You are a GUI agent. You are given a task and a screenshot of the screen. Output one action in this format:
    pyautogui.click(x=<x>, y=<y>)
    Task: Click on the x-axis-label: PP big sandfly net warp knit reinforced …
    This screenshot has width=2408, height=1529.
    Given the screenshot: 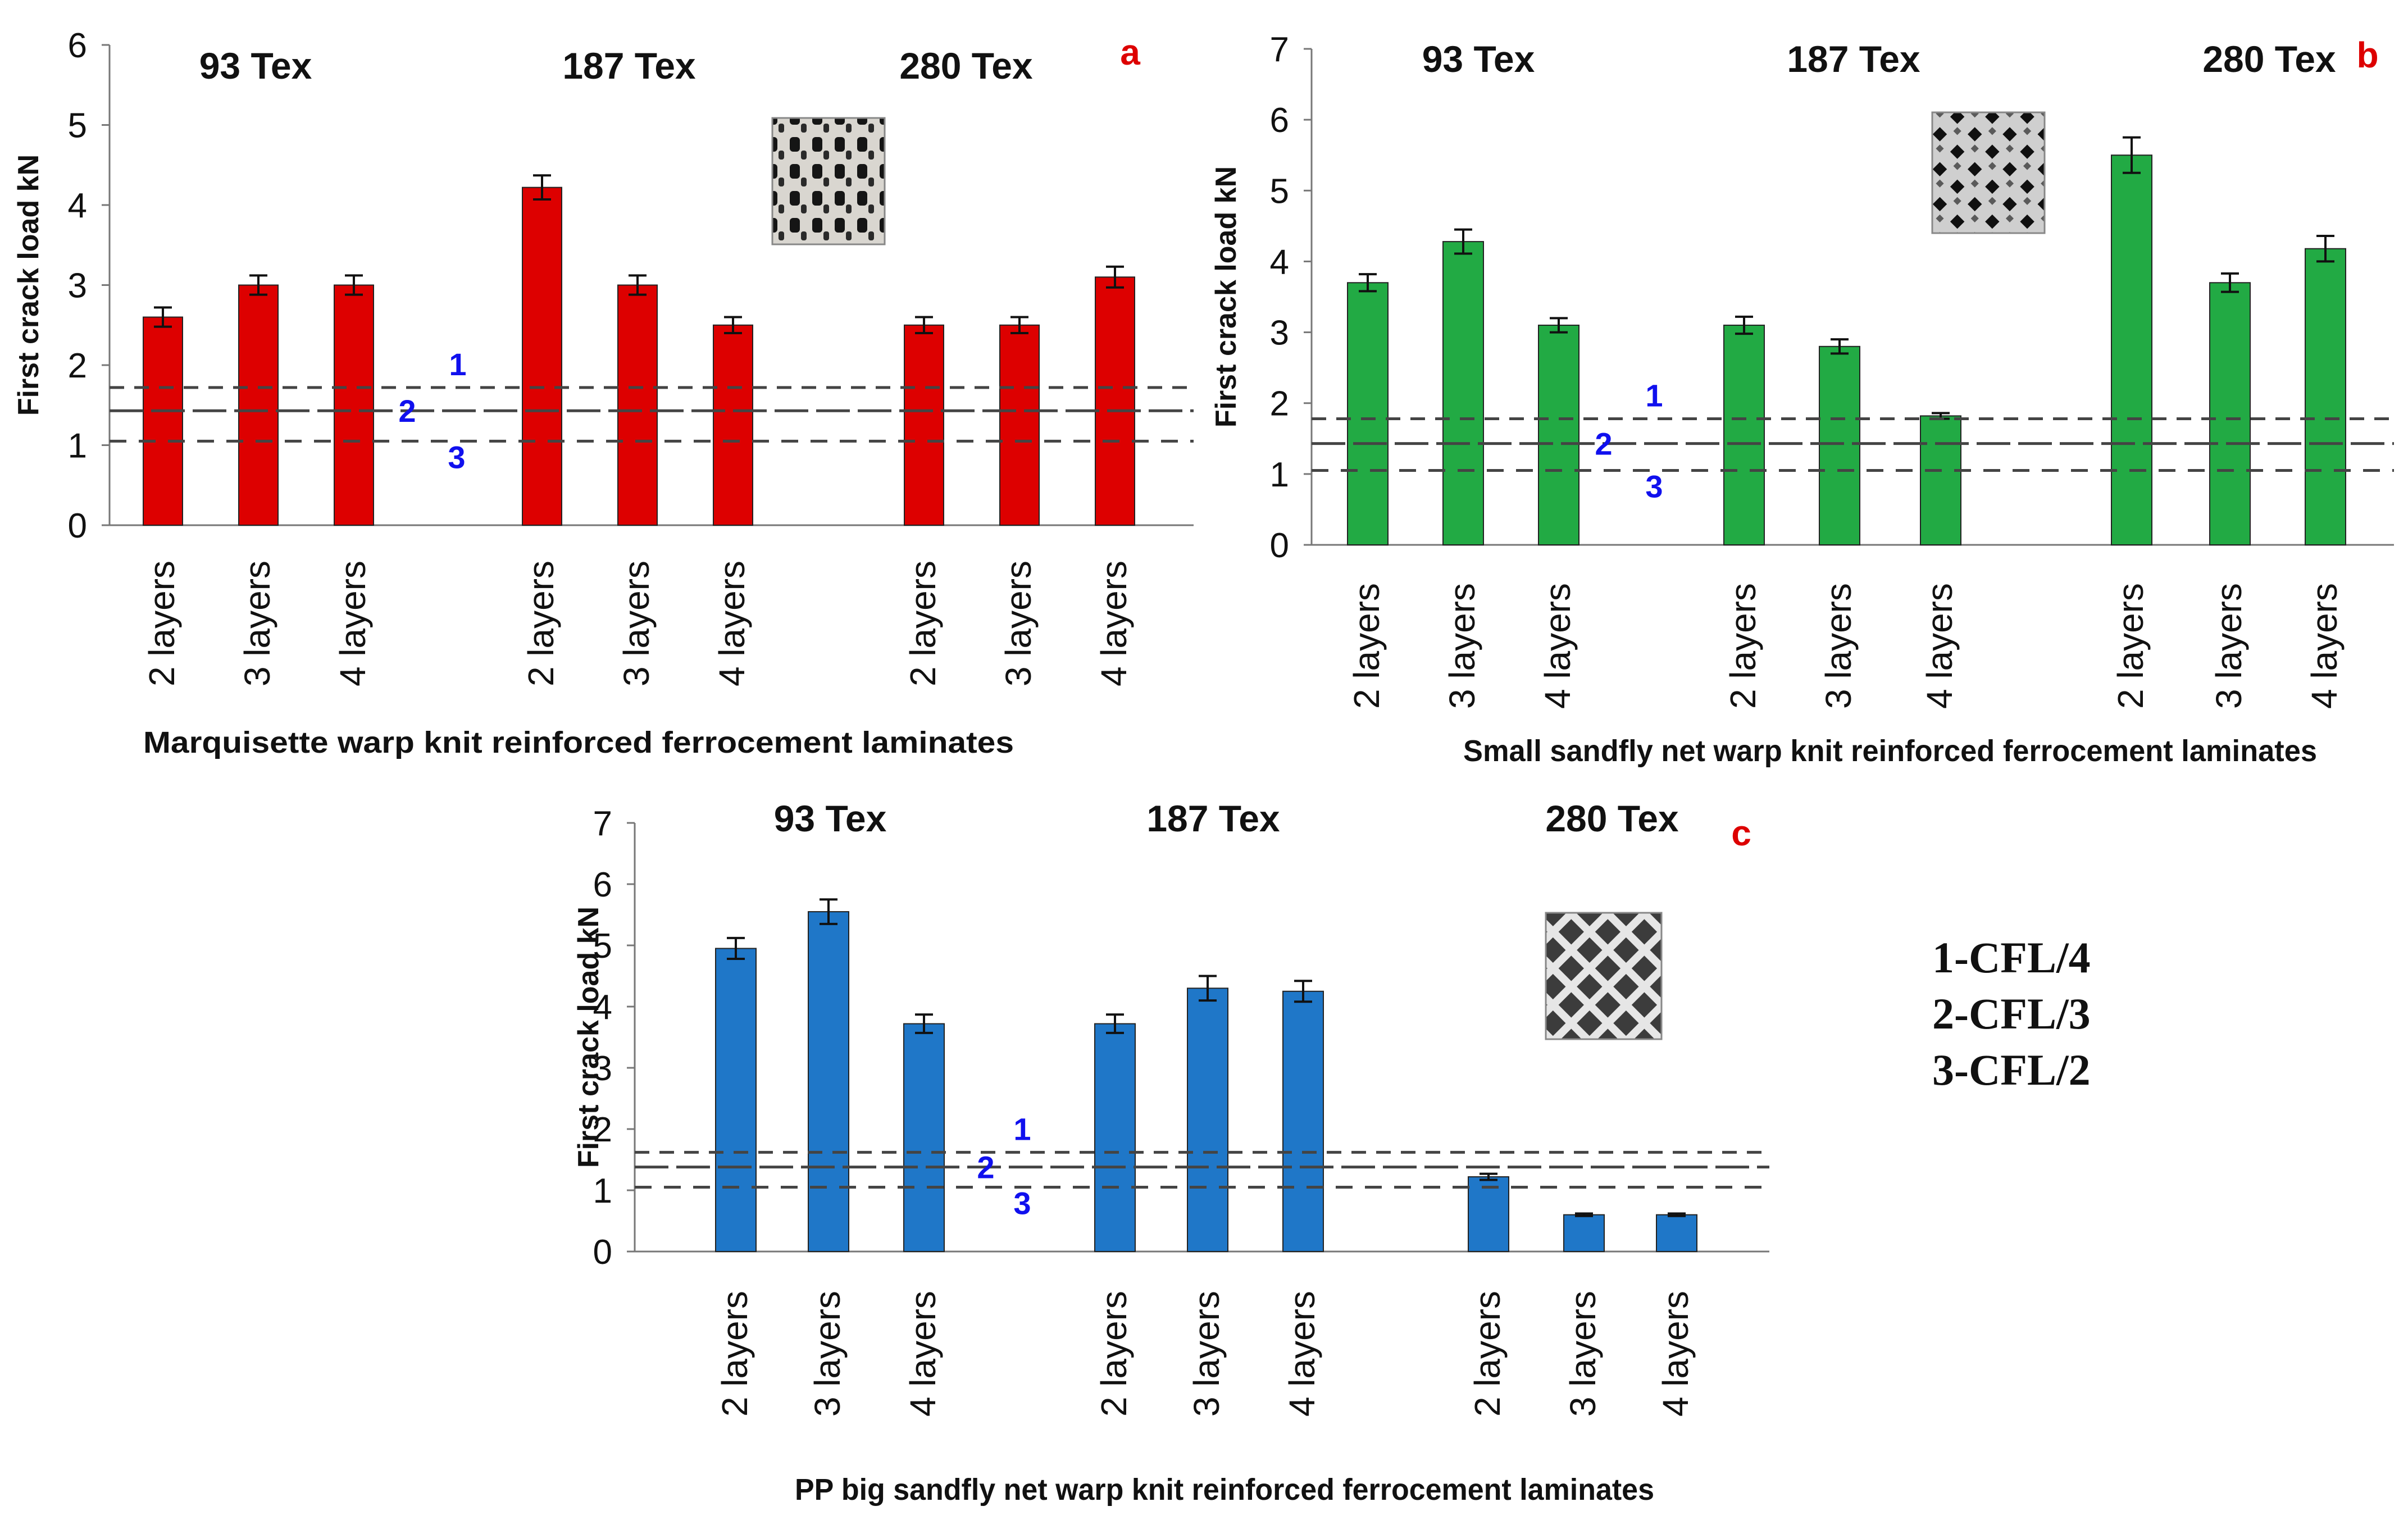 What is the action you would take?
    pyautogui.click(x=1224, y=1490)
    